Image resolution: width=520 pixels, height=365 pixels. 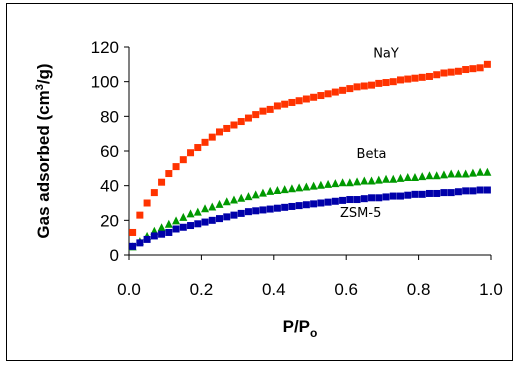 What do you see at coordinates (202, 289) in the screenshot?
I see `x-tick-label: 0.2` at bounding box center [202, 289].